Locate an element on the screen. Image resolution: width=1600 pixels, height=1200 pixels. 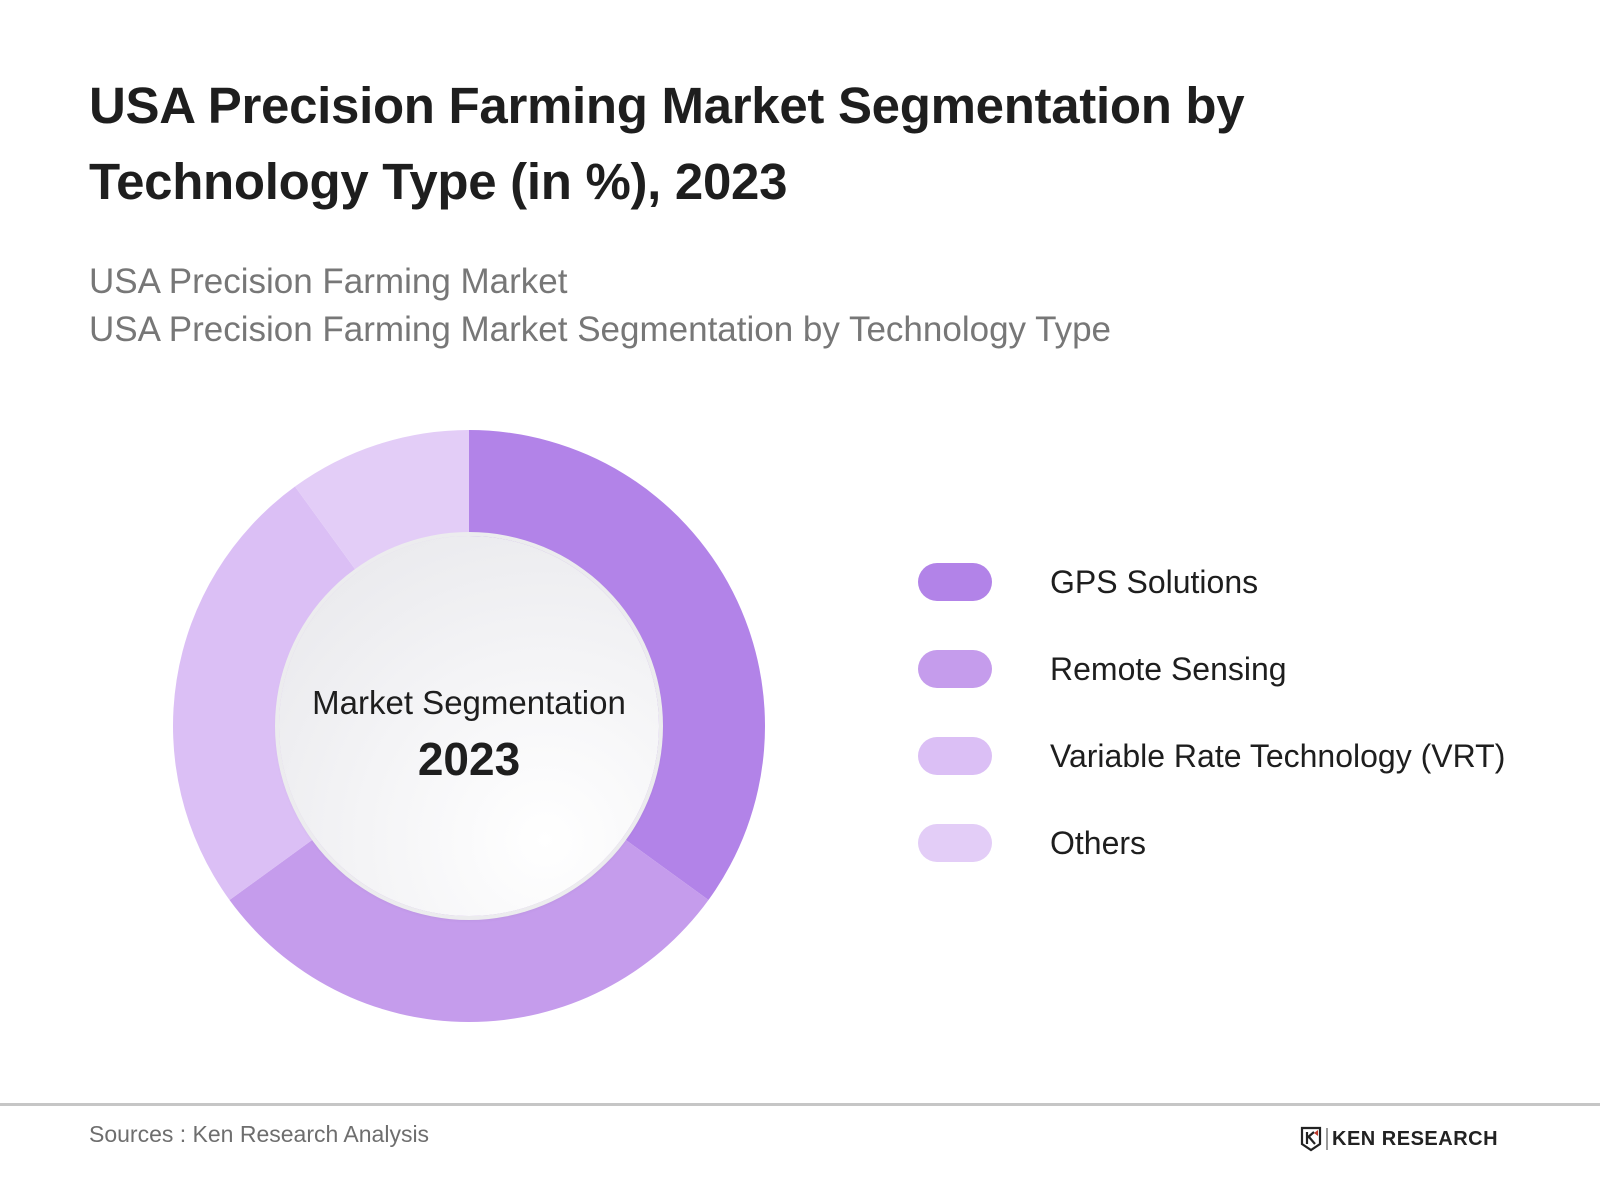
sources-note: Sources : Ken Research Analysis is located at coordinates (259, 1134).